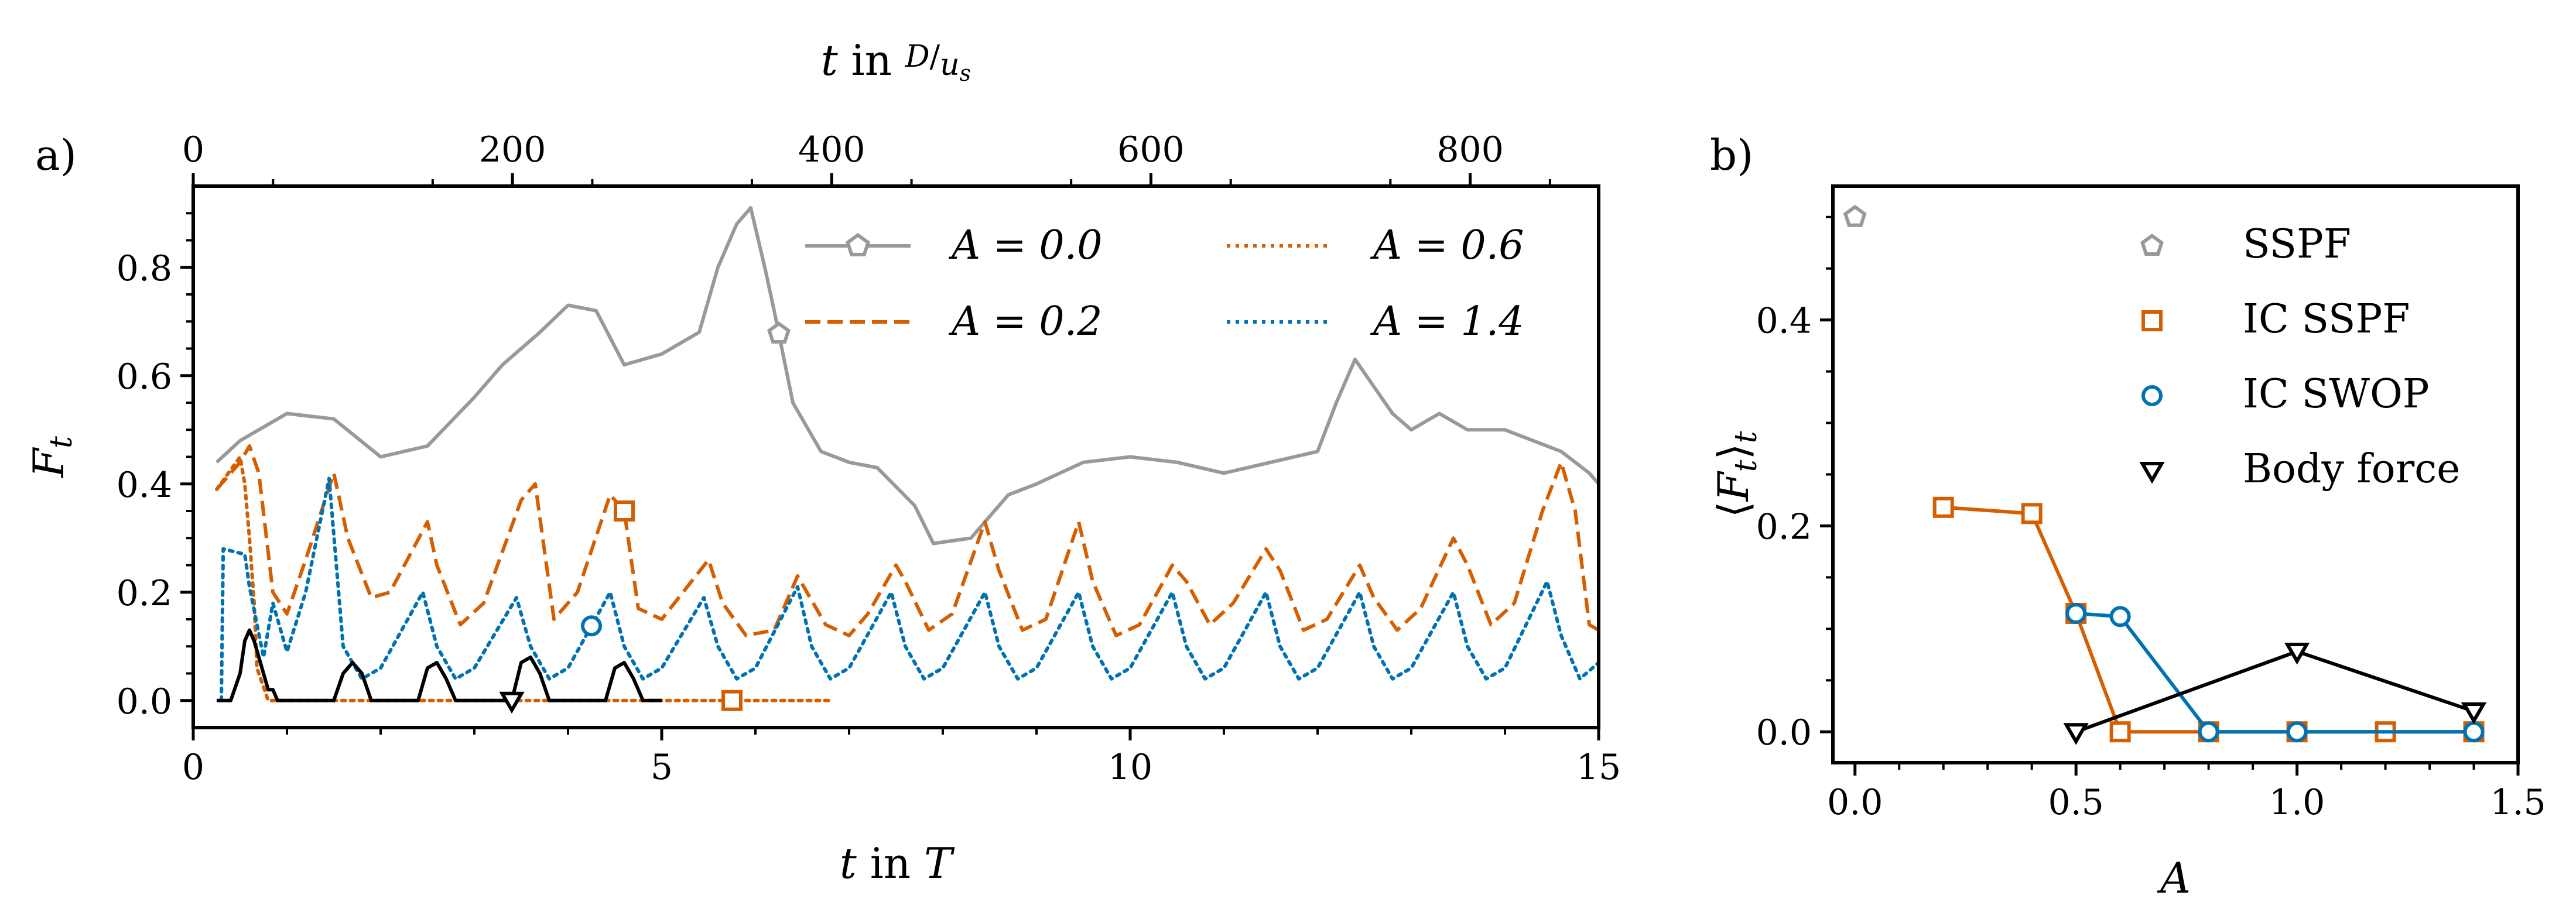 This screenshot has height=902, width=2576. What do you see at coordinates (1025, 322) in the screenshot?
I see `panel-a-legend-label-2: A = 0.2` at bounding box center [1025, 322].